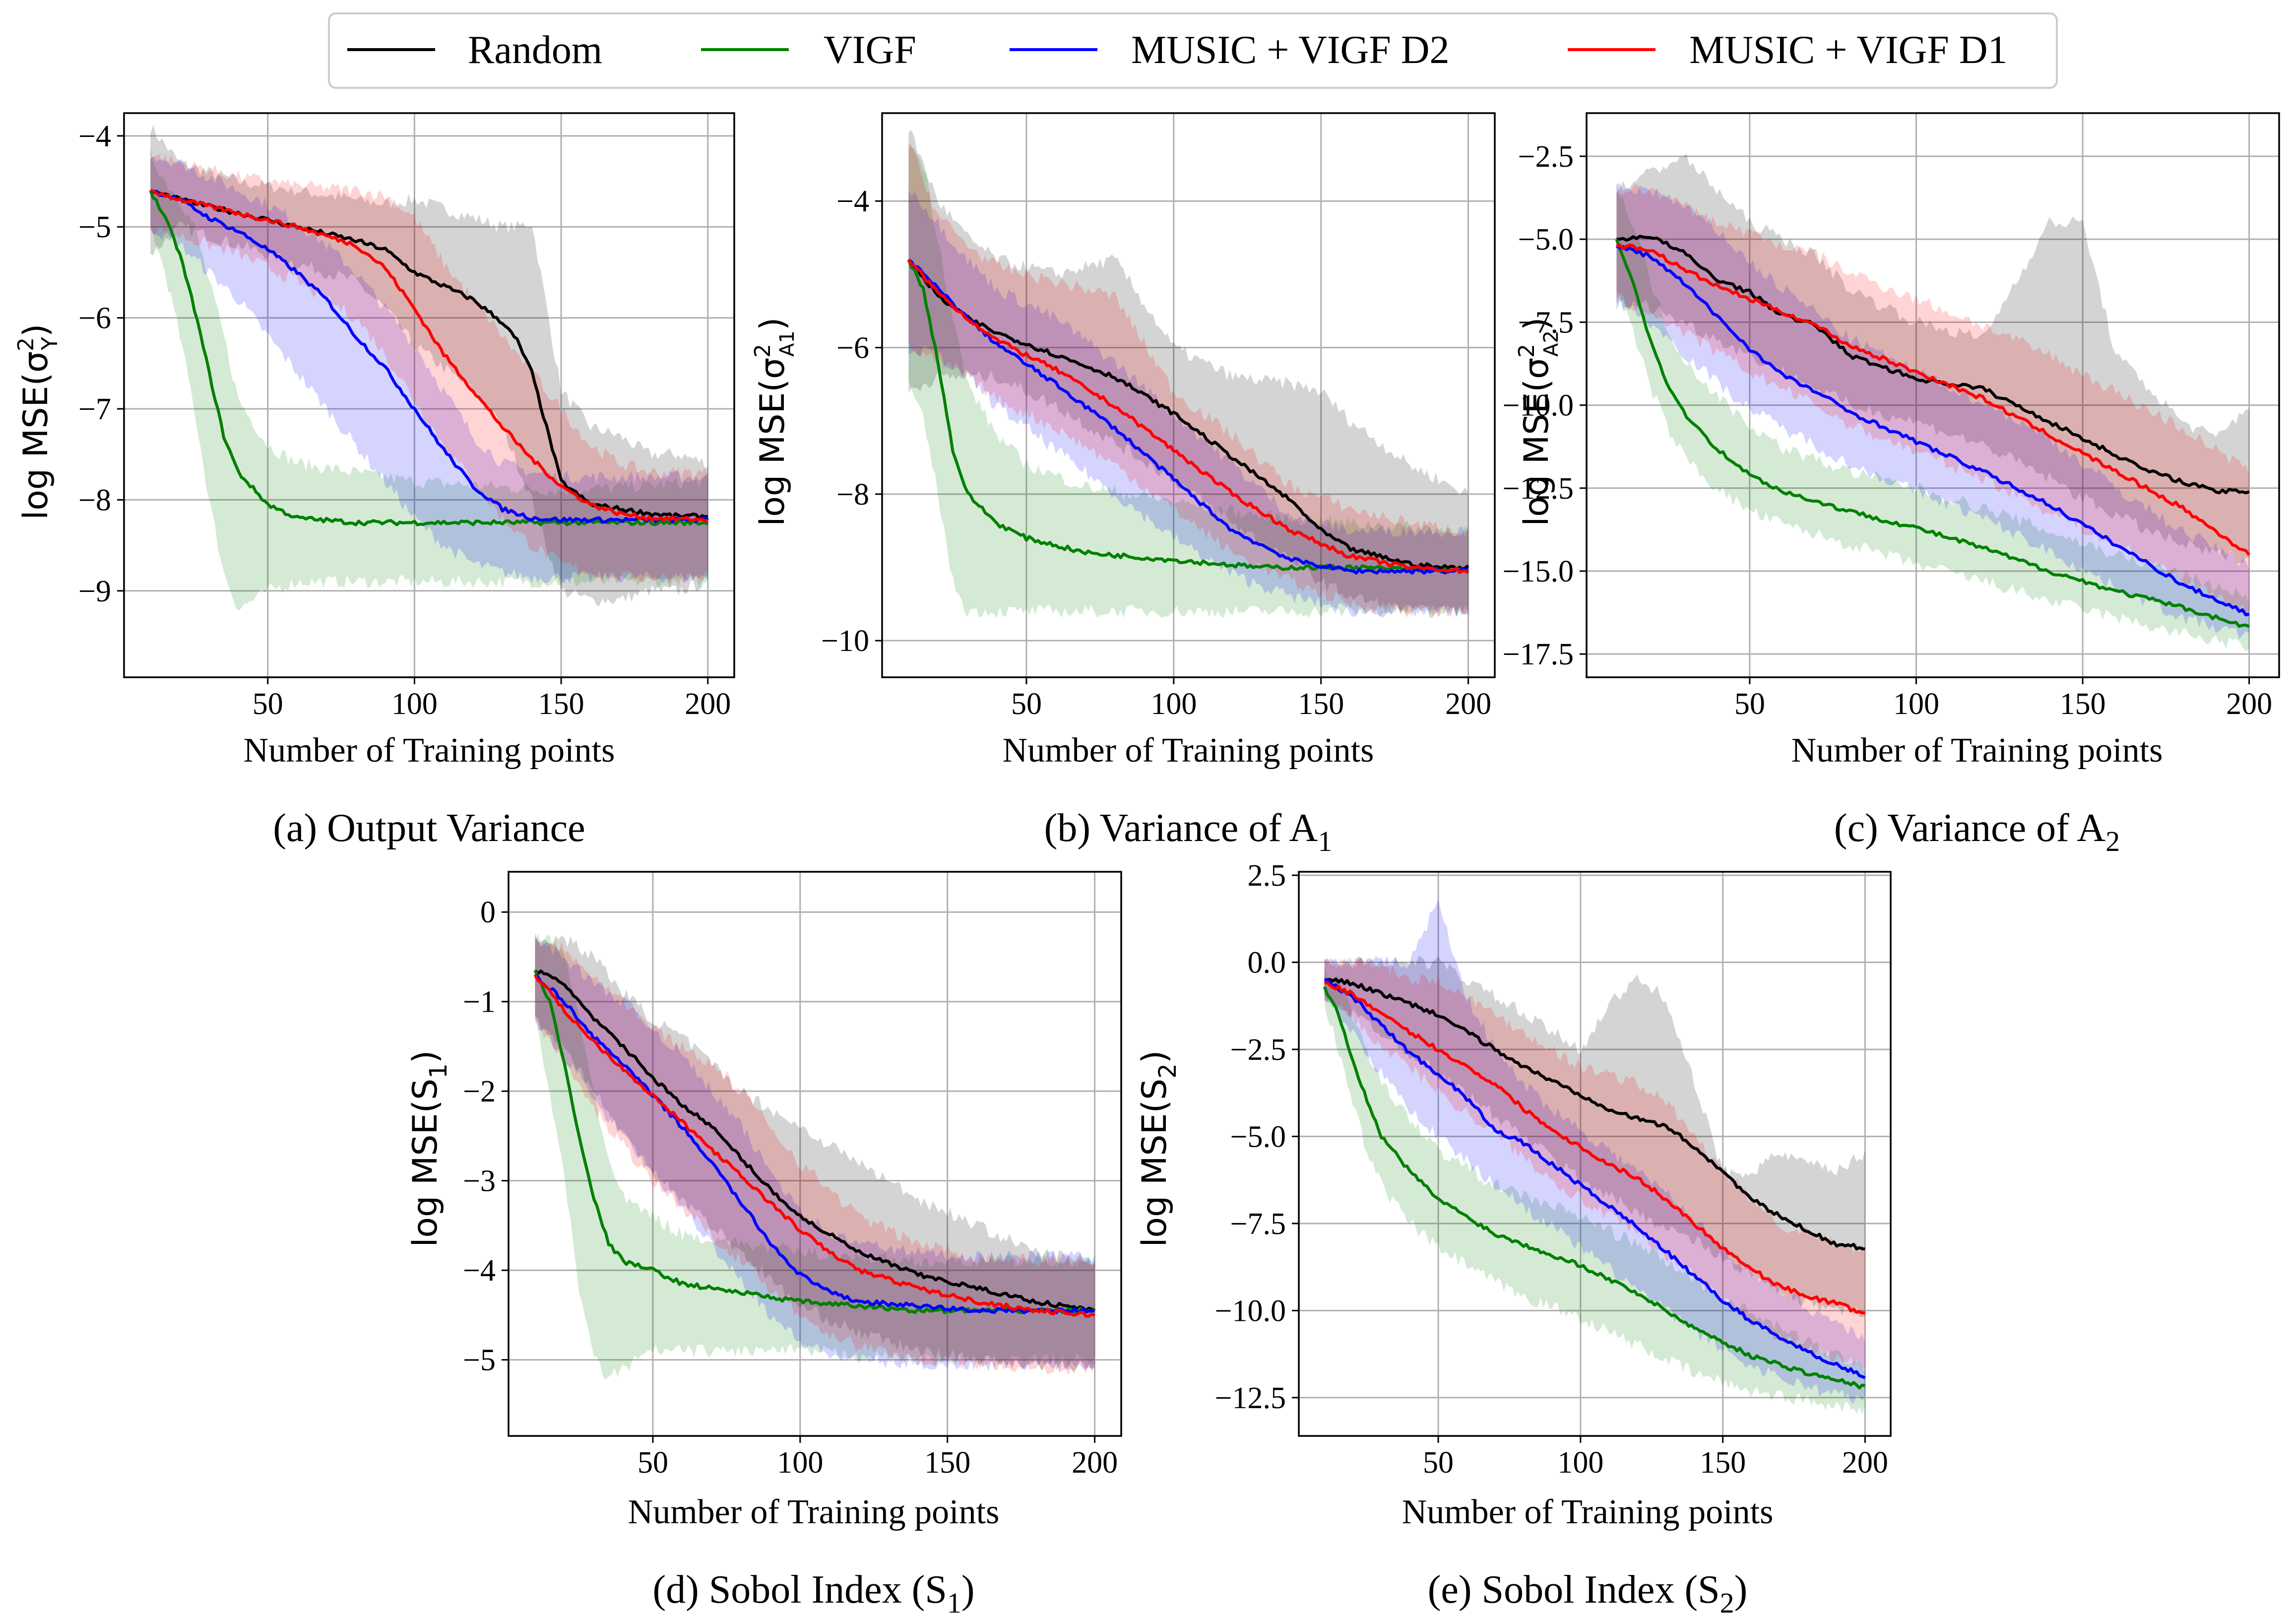 The width and height of the screenshot is (2296, 1622). What do you see at coordinates (430, 750) in the screenshot?
I see `panel-a-xlabel: Number of Training points` at bounding box center [430, 750].